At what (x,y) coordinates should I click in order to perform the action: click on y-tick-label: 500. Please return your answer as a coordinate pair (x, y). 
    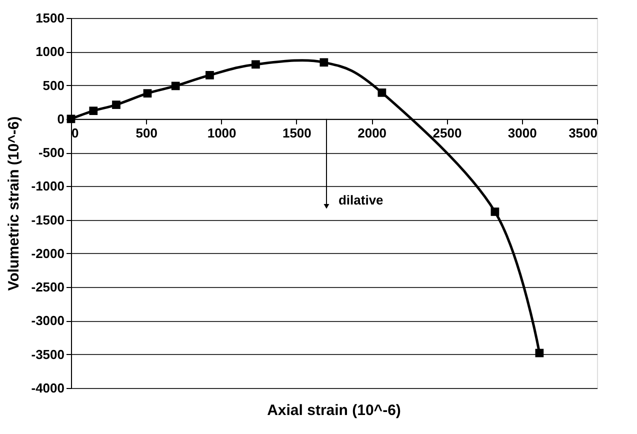
    Looking at the image, I should click on (53, 85).